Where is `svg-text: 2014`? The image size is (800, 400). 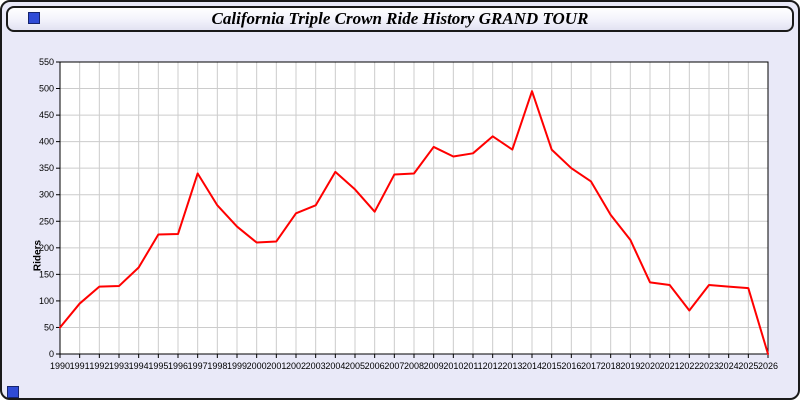 svg-text: 2014 is located at coordinates (532, 366).